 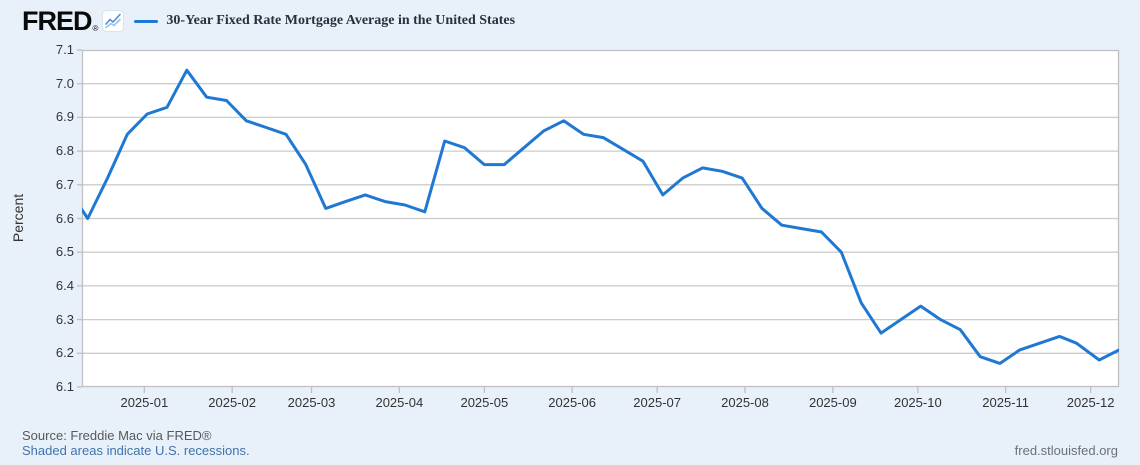 I want to click on x-tick-label: 2025-04, so click(x=399, y=402).